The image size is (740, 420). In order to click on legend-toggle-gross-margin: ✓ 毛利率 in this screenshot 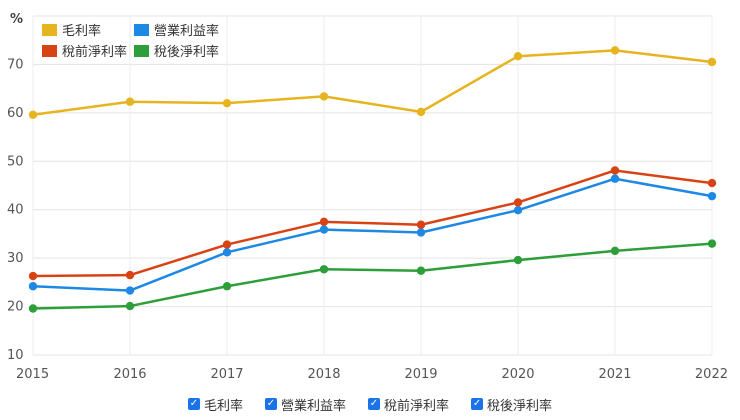, I will do `click(215, 404)`.